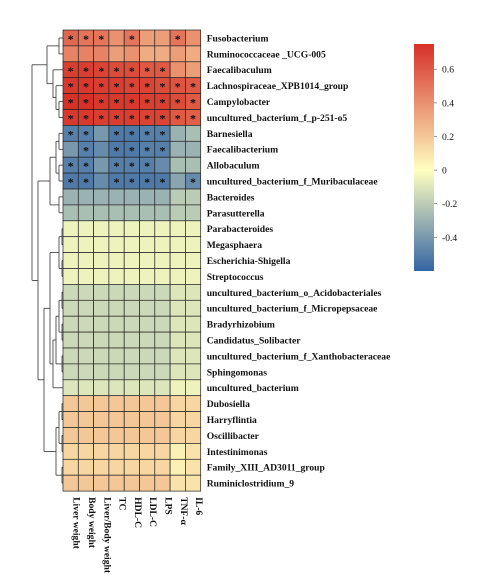 This screenshot has height=579, width=477. I want to click on color-scale-tick-label: 0.6, so click(448, 70).